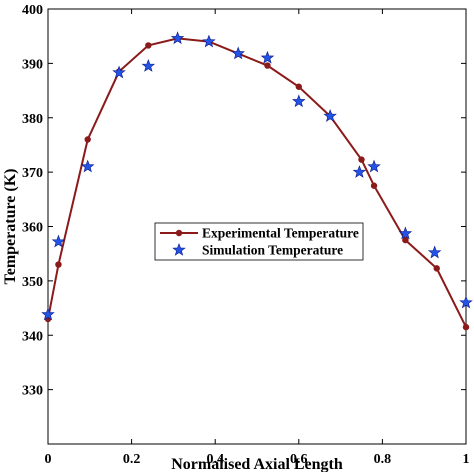 Image resolution: width=474 pixels, height=472 pixels. Describe the element at coordinates (32, 336) in the screenshot. I see `y-tick-label: 340` at that location.